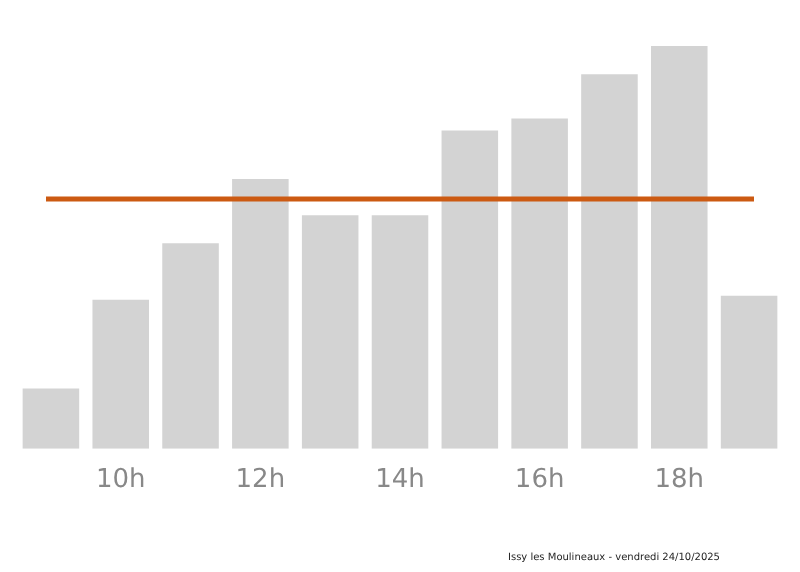 The height and width of the screenshot is (572, 800). What do you see at coordinates (539, 480) in the screenshot?
I see `x-tick-label: 16h` at bounding box center [539, 480].